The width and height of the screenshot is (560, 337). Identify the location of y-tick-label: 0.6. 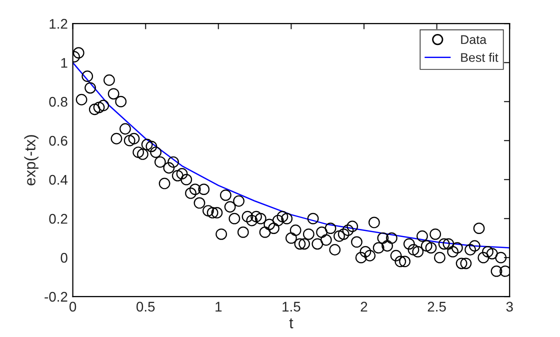
(58, 141).